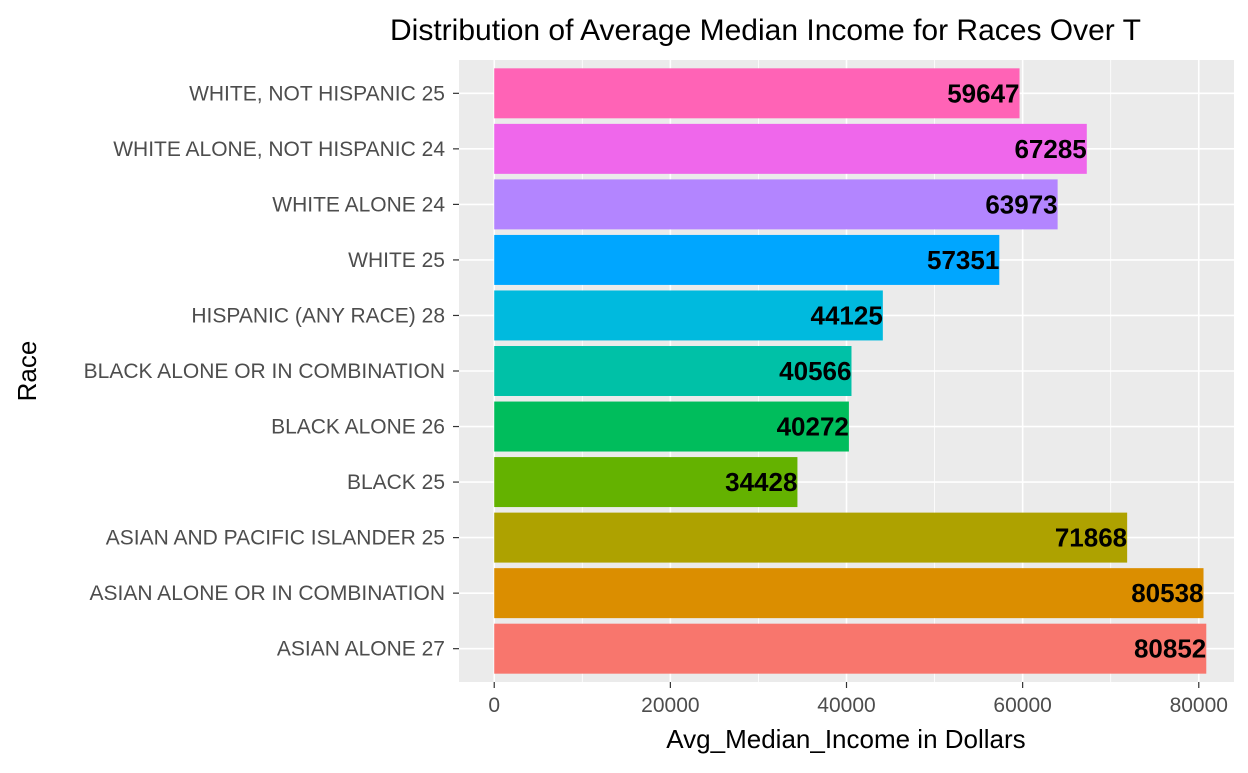  Describe the element at coordinates (264, 371) in the screenshot. I see `y-tick-label: BLACK ALONE OR IN COMBINATION` at that location.